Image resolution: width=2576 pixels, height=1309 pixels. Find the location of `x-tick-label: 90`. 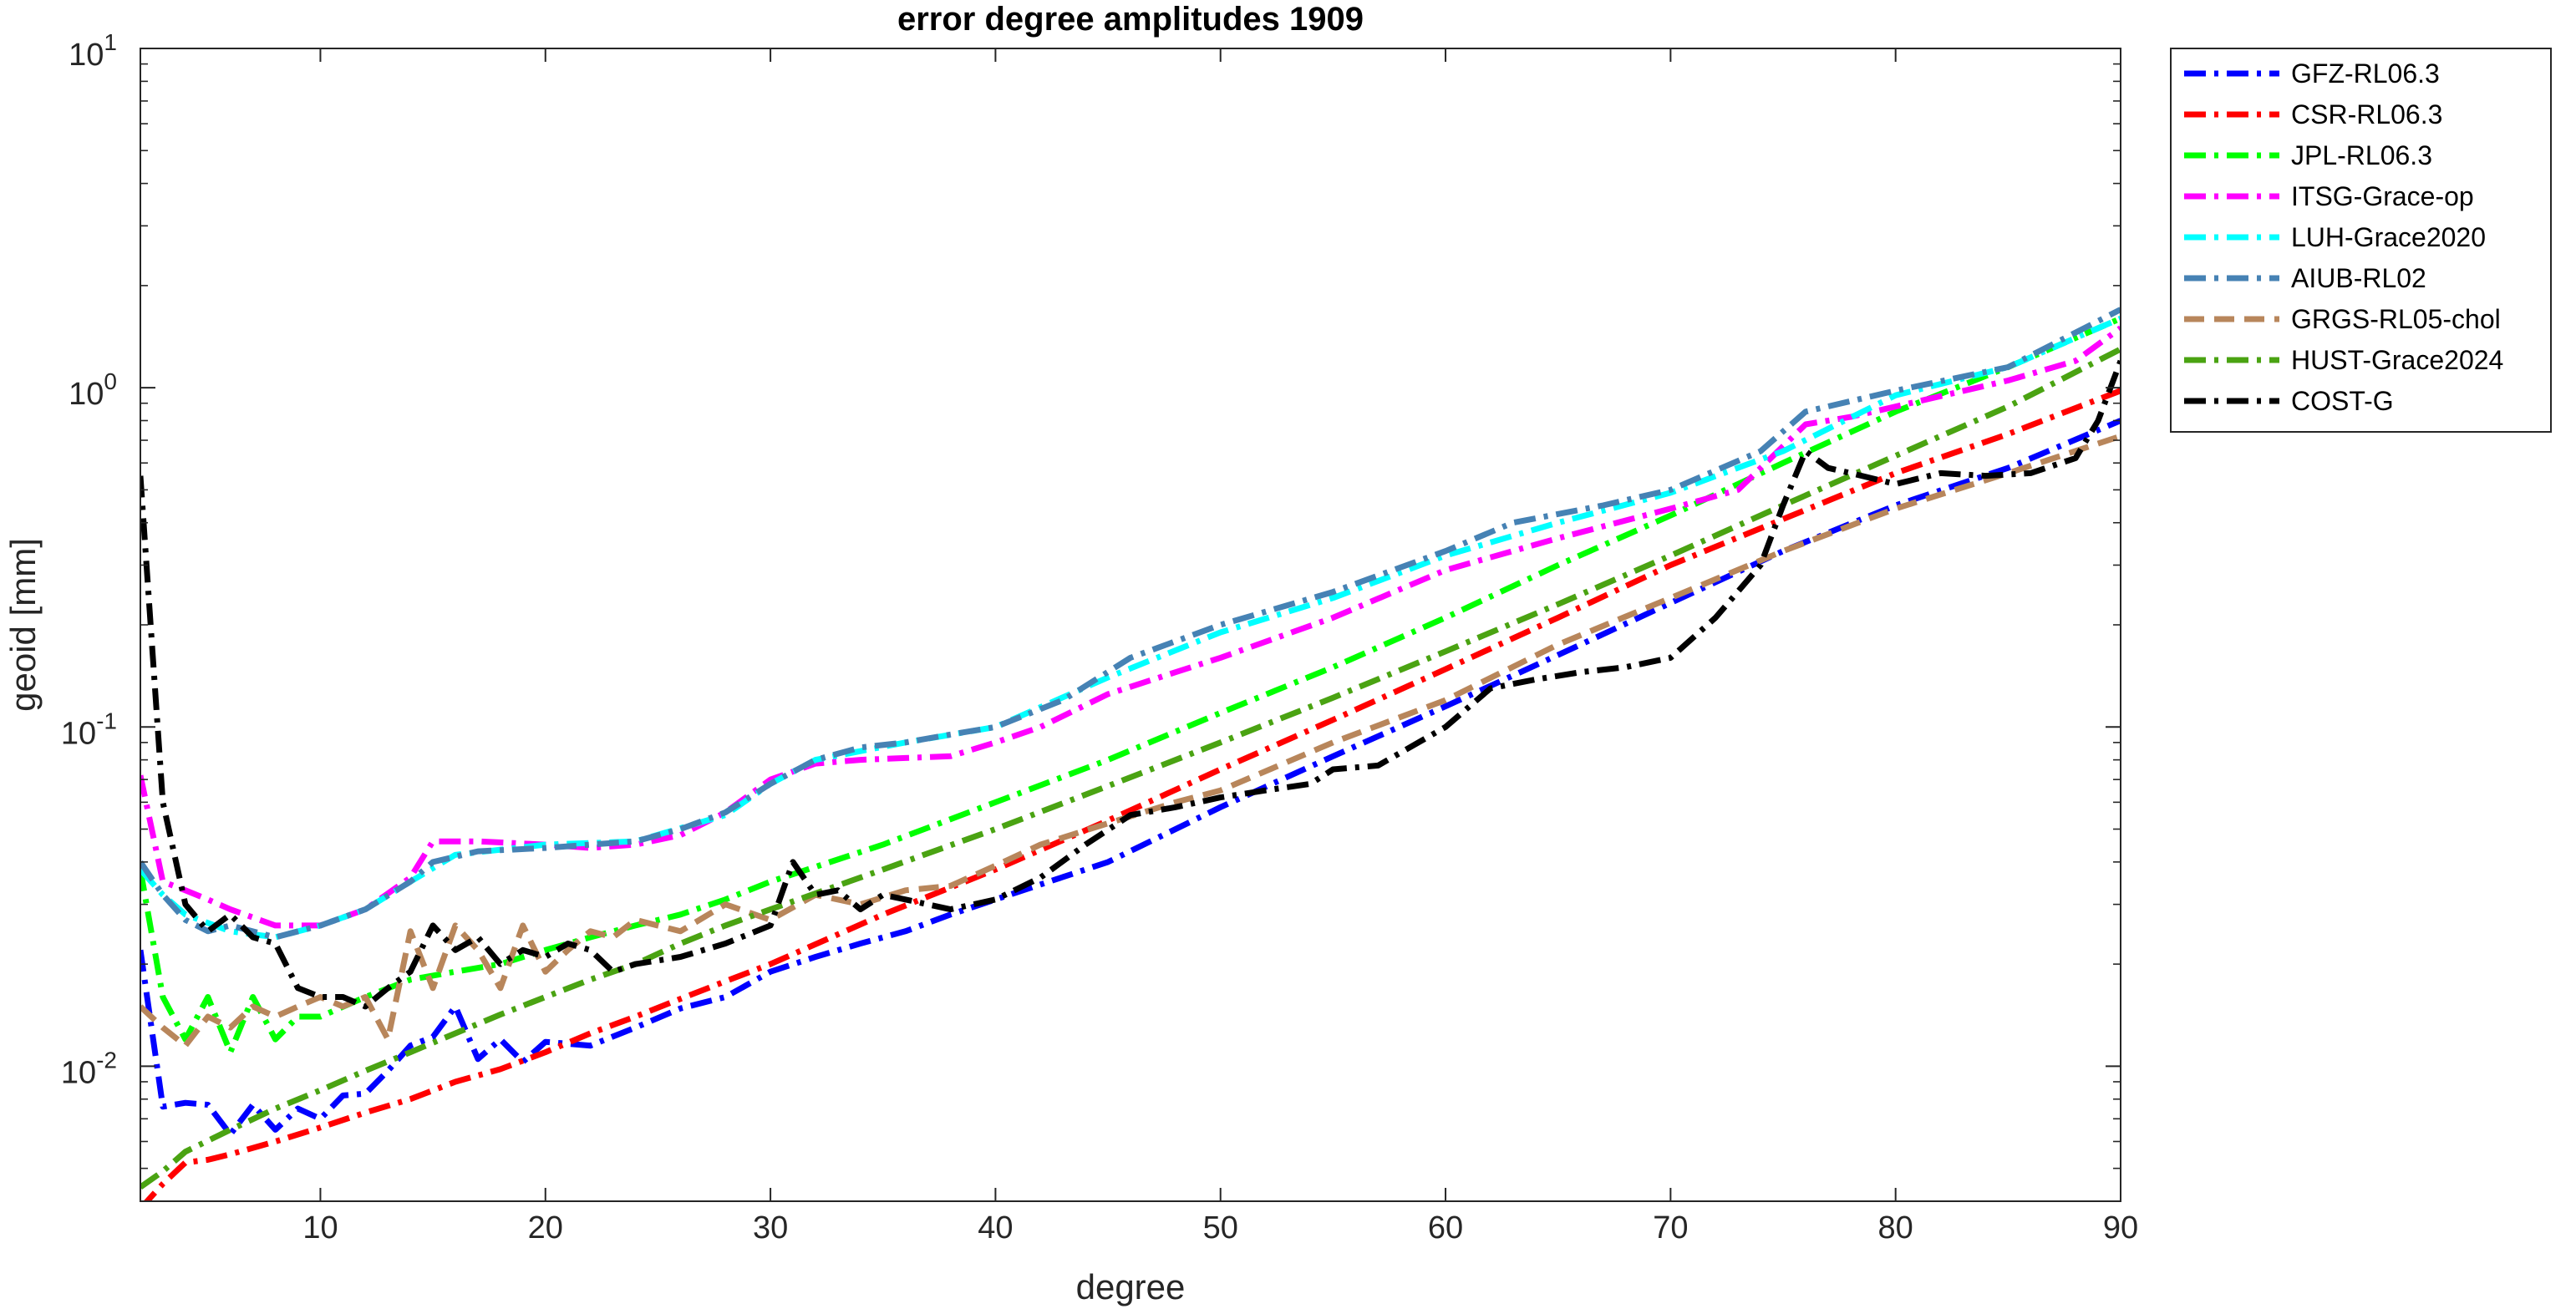

x-tick-label: 90 is located at coordinates (2120, 1228).